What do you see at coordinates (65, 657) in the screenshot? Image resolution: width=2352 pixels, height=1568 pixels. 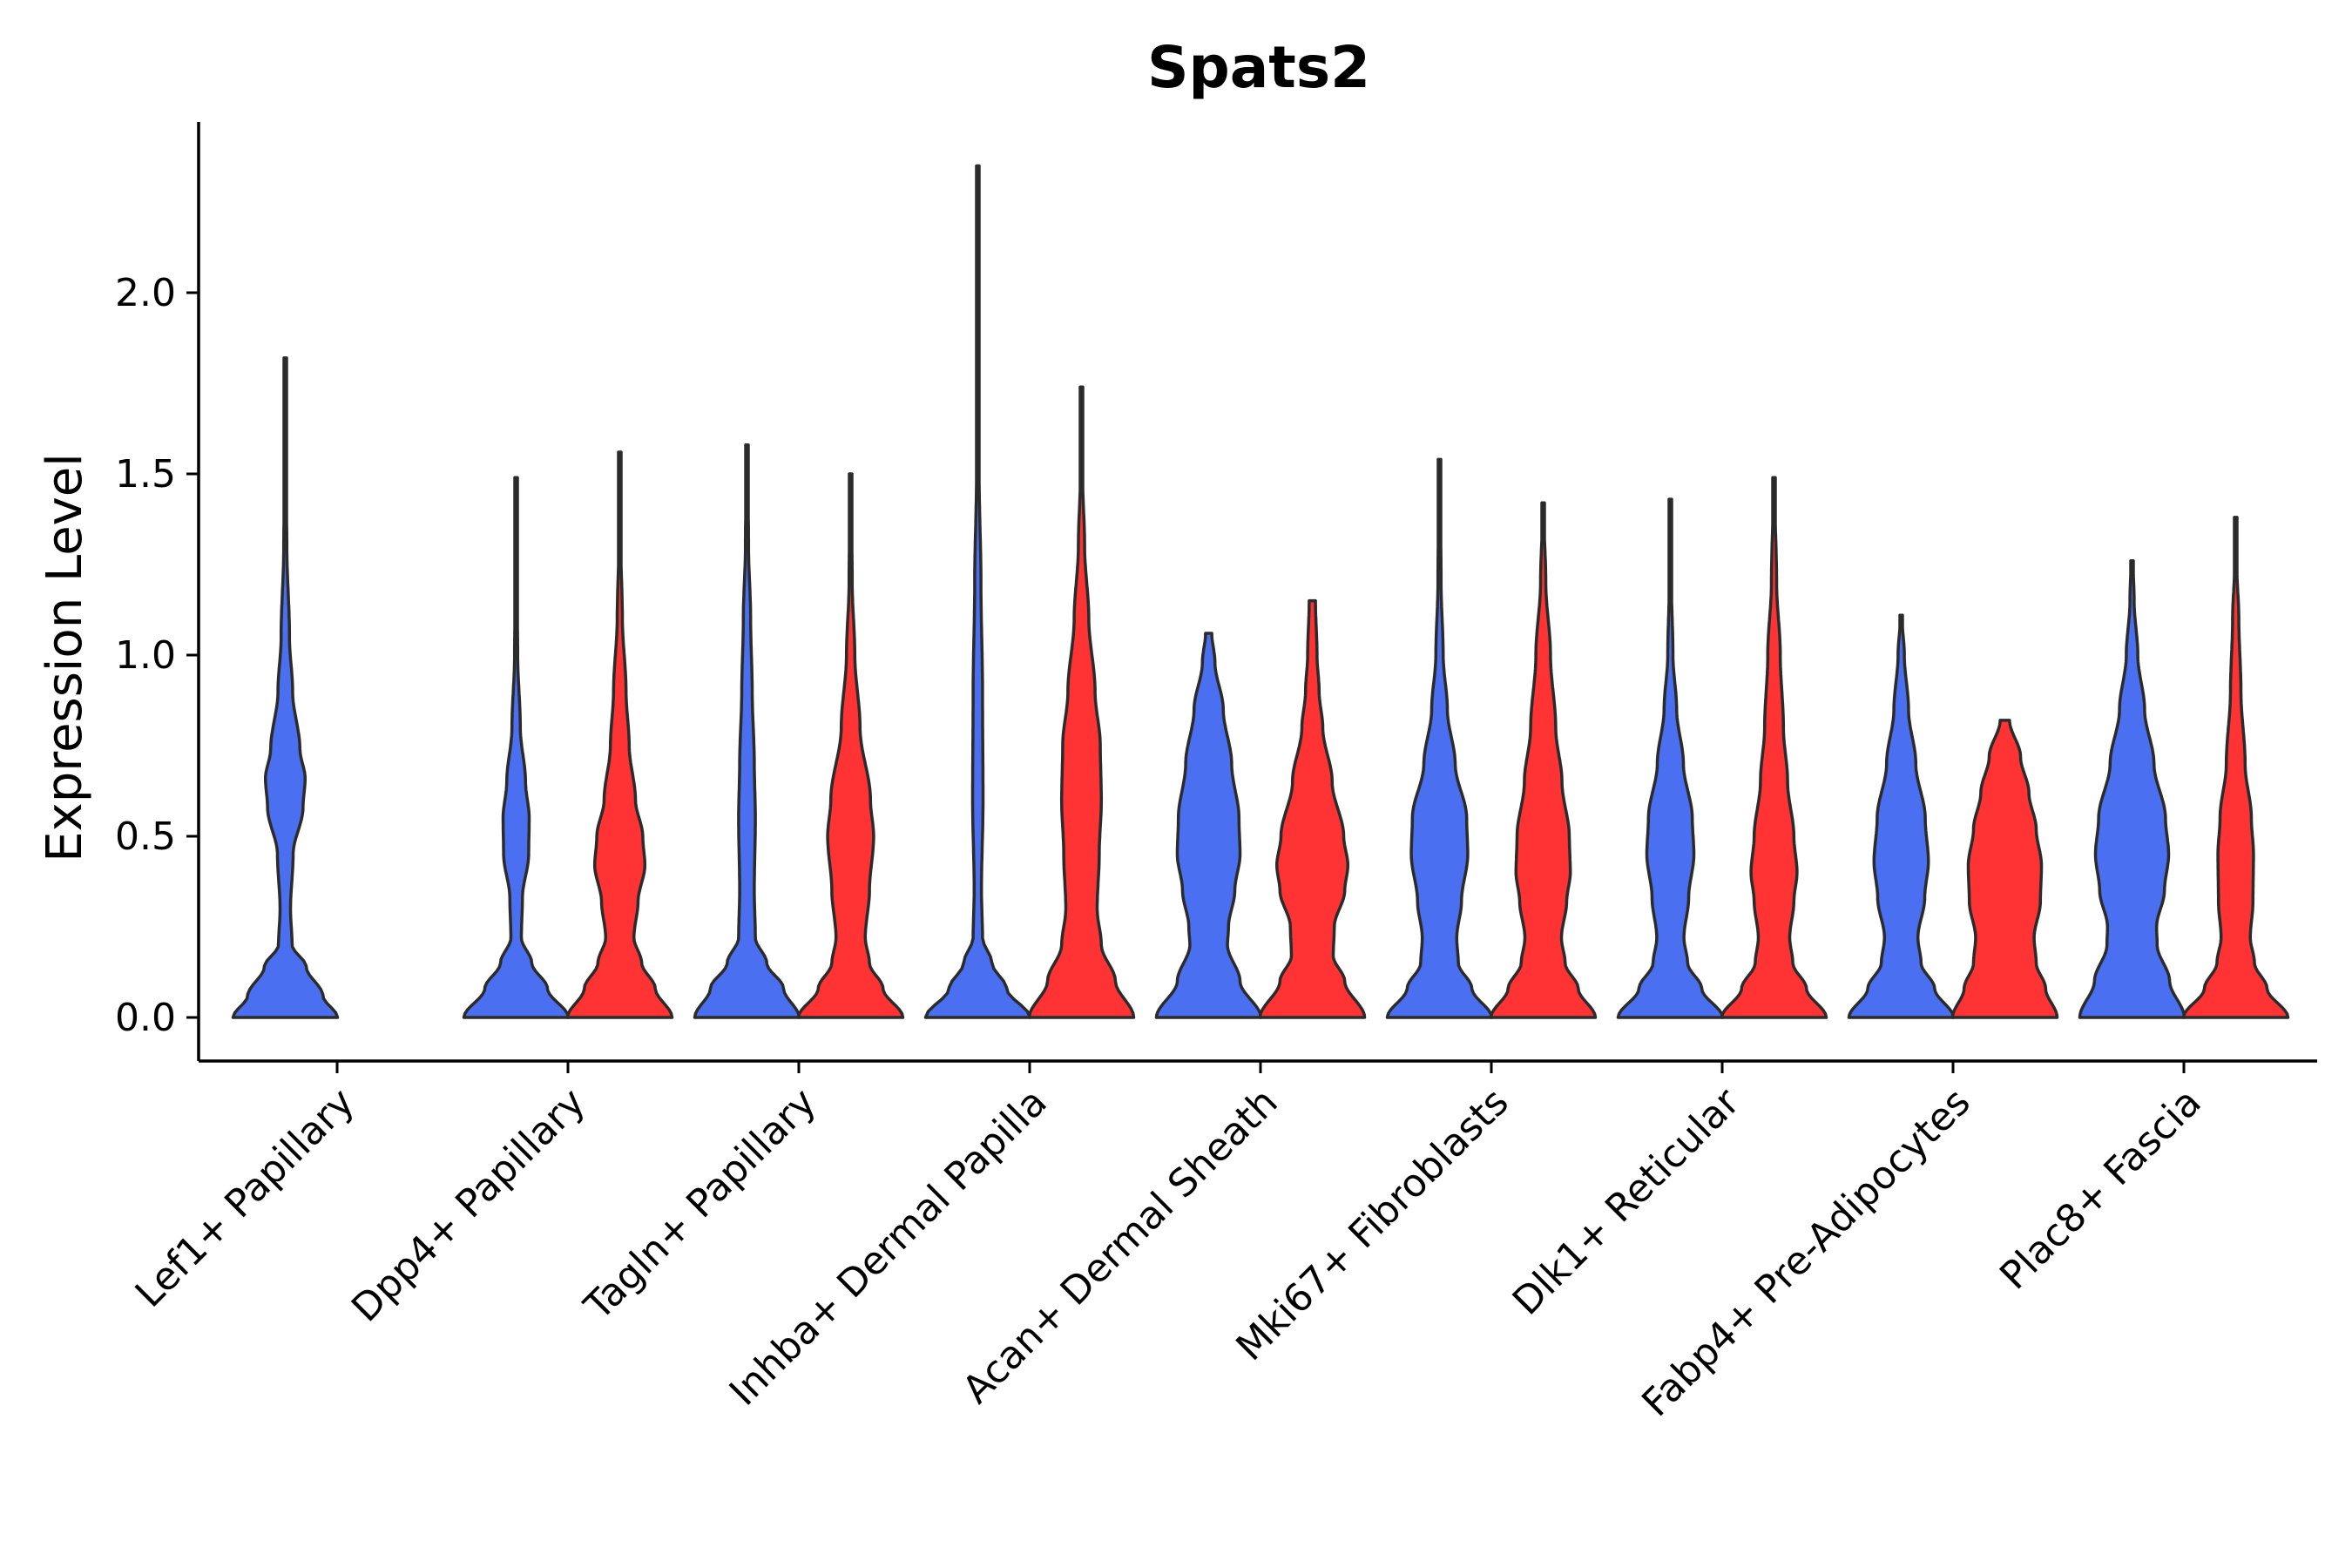 I see `y-axis-label: Expression Level` at bounding box center [65, 657].